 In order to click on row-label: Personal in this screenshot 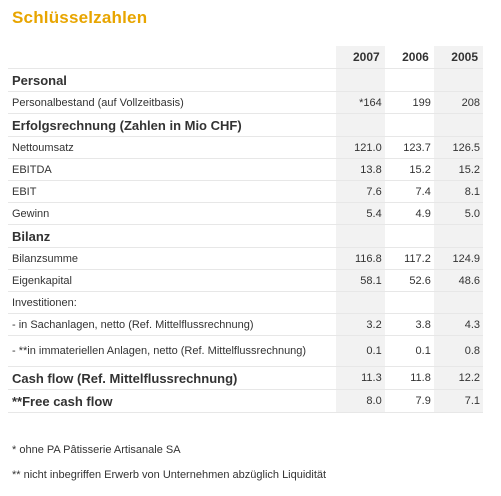, I will do `click(172, 80)`.